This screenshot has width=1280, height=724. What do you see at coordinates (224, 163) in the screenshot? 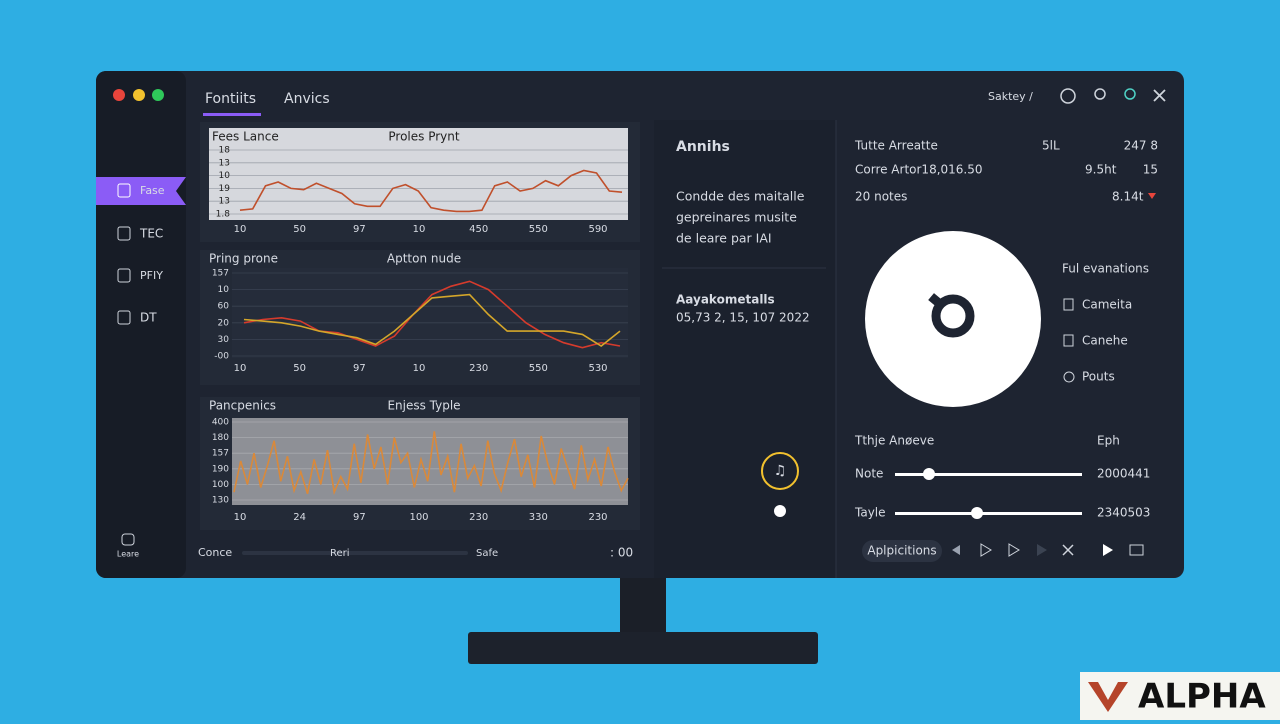
I see `y-tick-label: 13` at bounding box center [224, 163].